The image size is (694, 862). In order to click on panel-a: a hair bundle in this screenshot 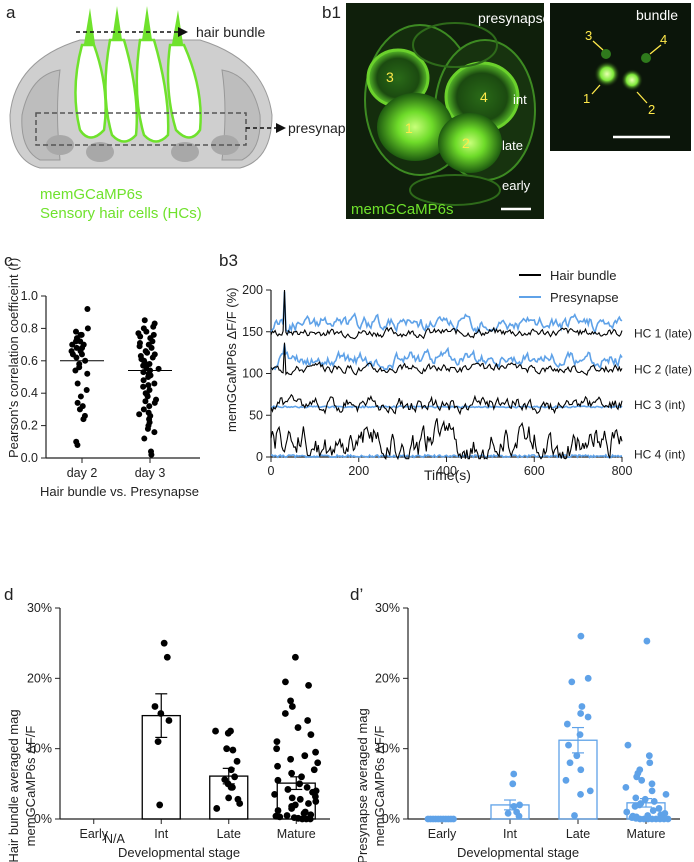, I will do `click(183, 112)`.